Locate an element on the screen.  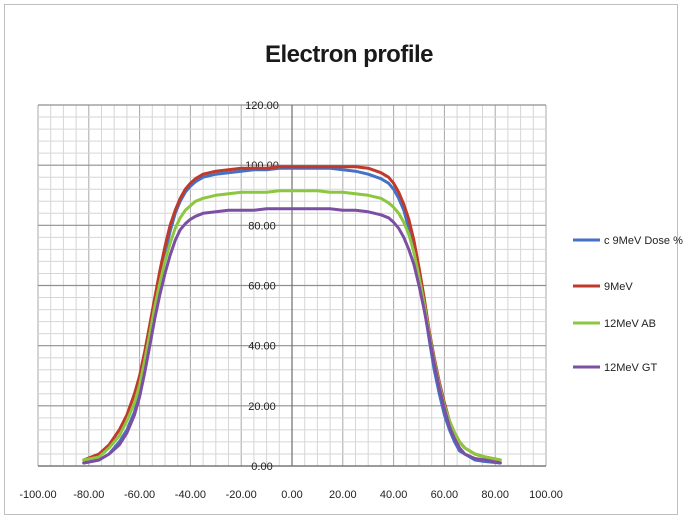
x-tick-label: -60.00 is located at coordinates (139, 495).